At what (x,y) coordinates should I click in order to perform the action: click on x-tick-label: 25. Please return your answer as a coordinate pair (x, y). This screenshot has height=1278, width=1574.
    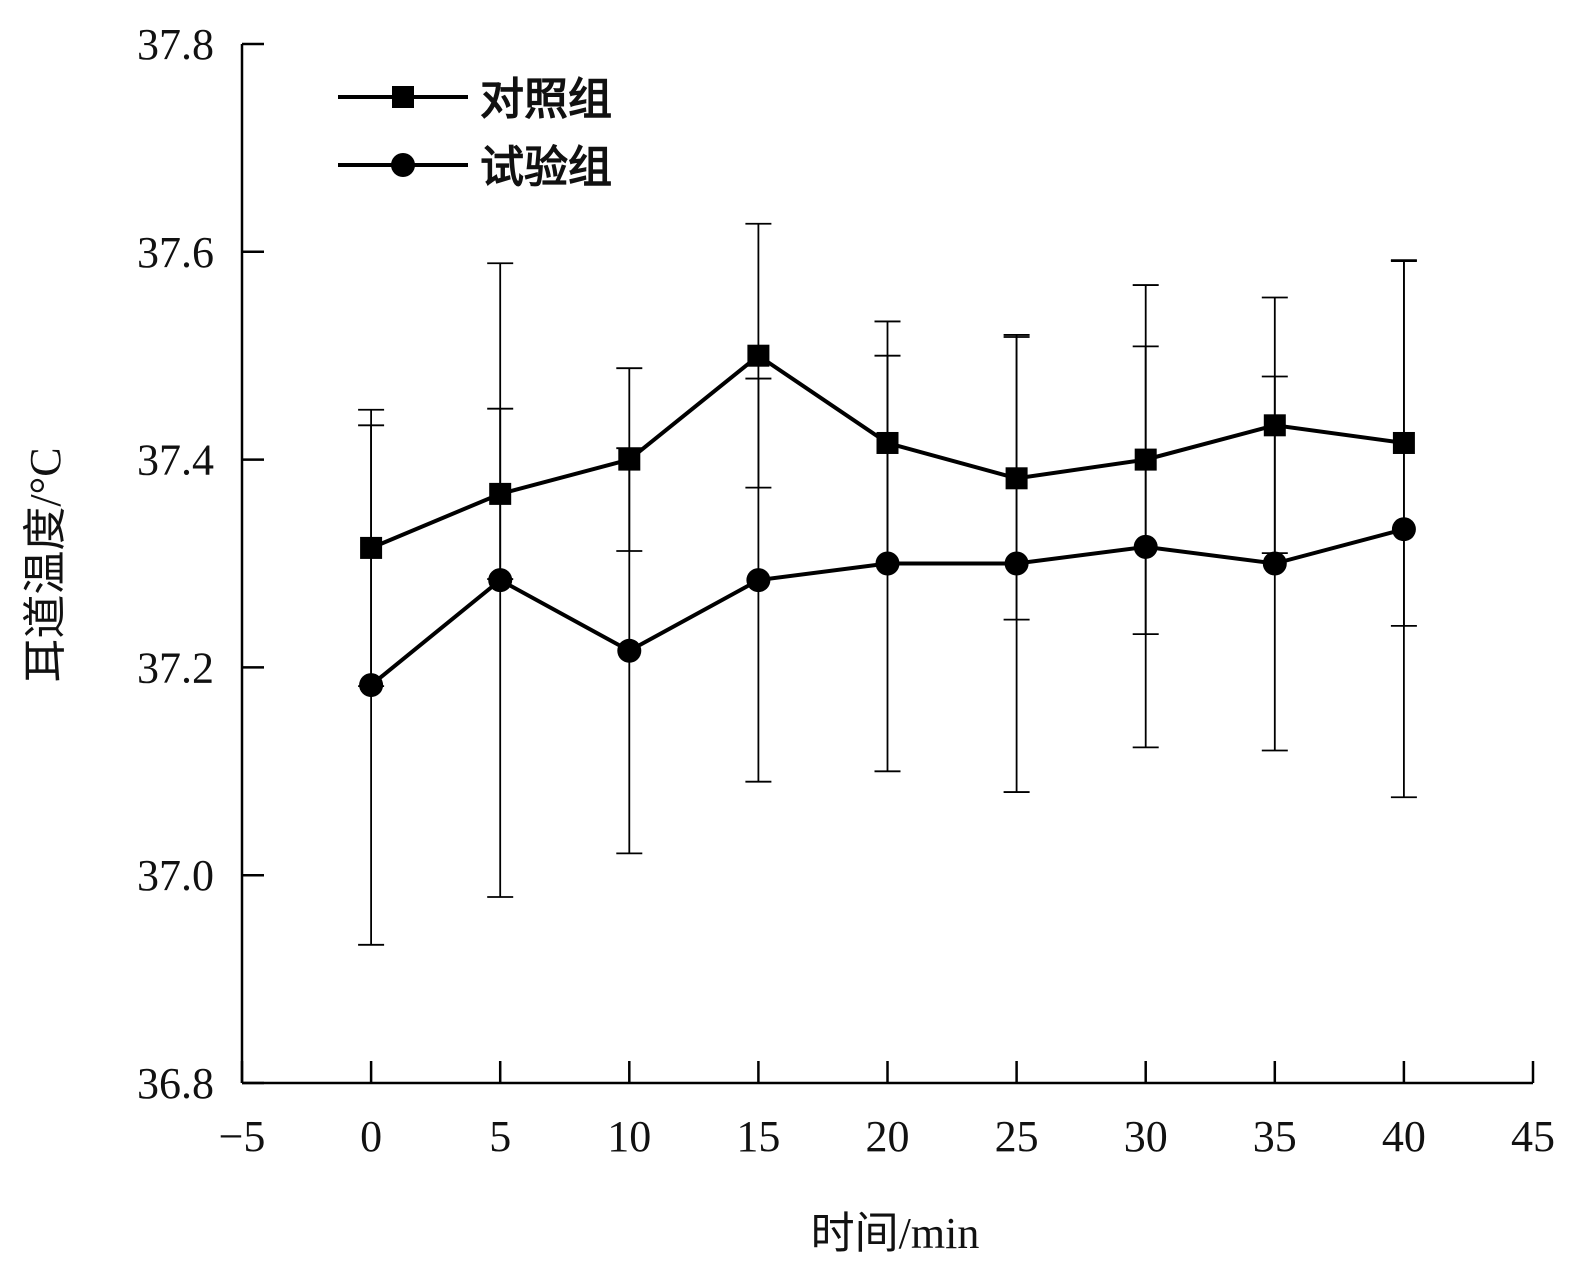
    Looking at the image, I should click on (1017, 1136).